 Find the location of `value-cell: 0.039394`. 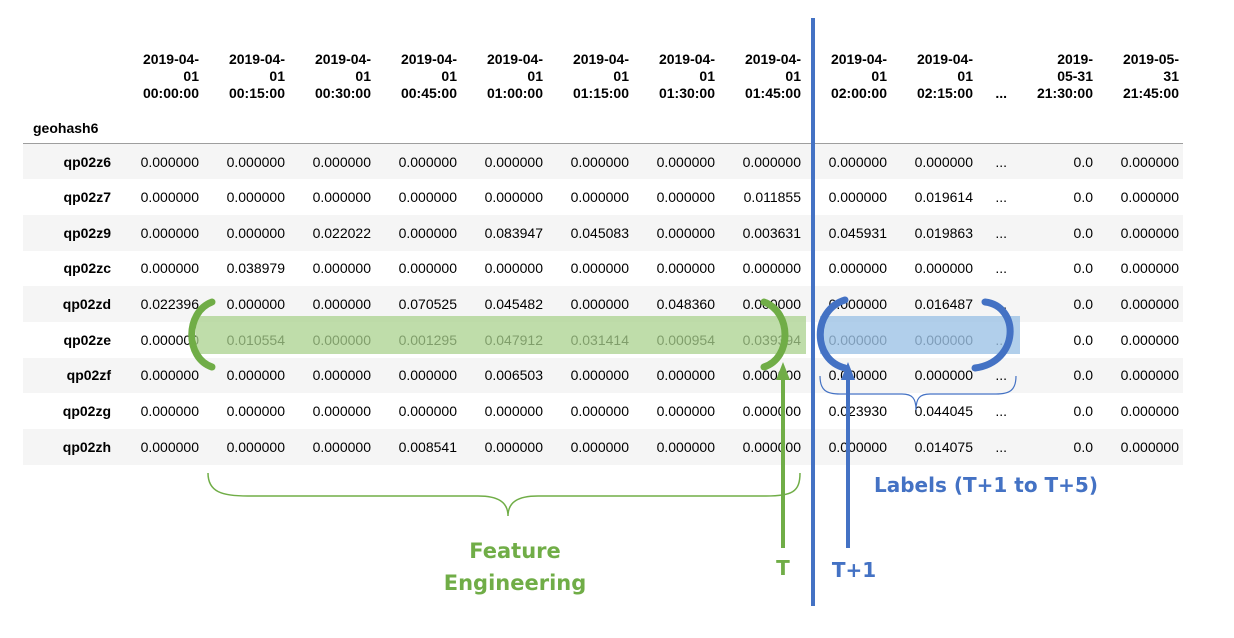

value-cell: 0.039394 is located at coordinates (771, 339).